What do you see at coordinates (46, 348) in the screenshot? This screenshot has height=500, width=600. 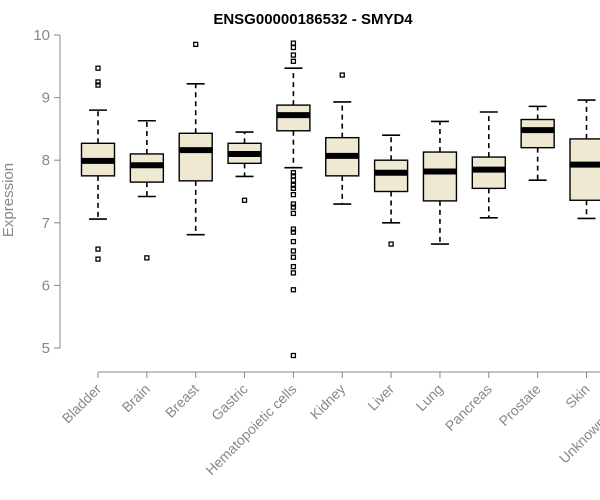 I see `y-tick-label: 5` at bounding box center [46, 348].